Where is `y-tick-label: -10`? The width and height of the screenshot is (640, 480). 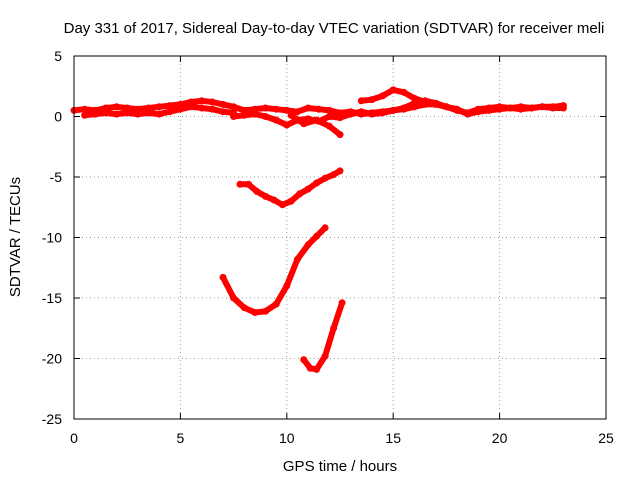 y-tick-label: -10 is located at coordinates (52, 238).